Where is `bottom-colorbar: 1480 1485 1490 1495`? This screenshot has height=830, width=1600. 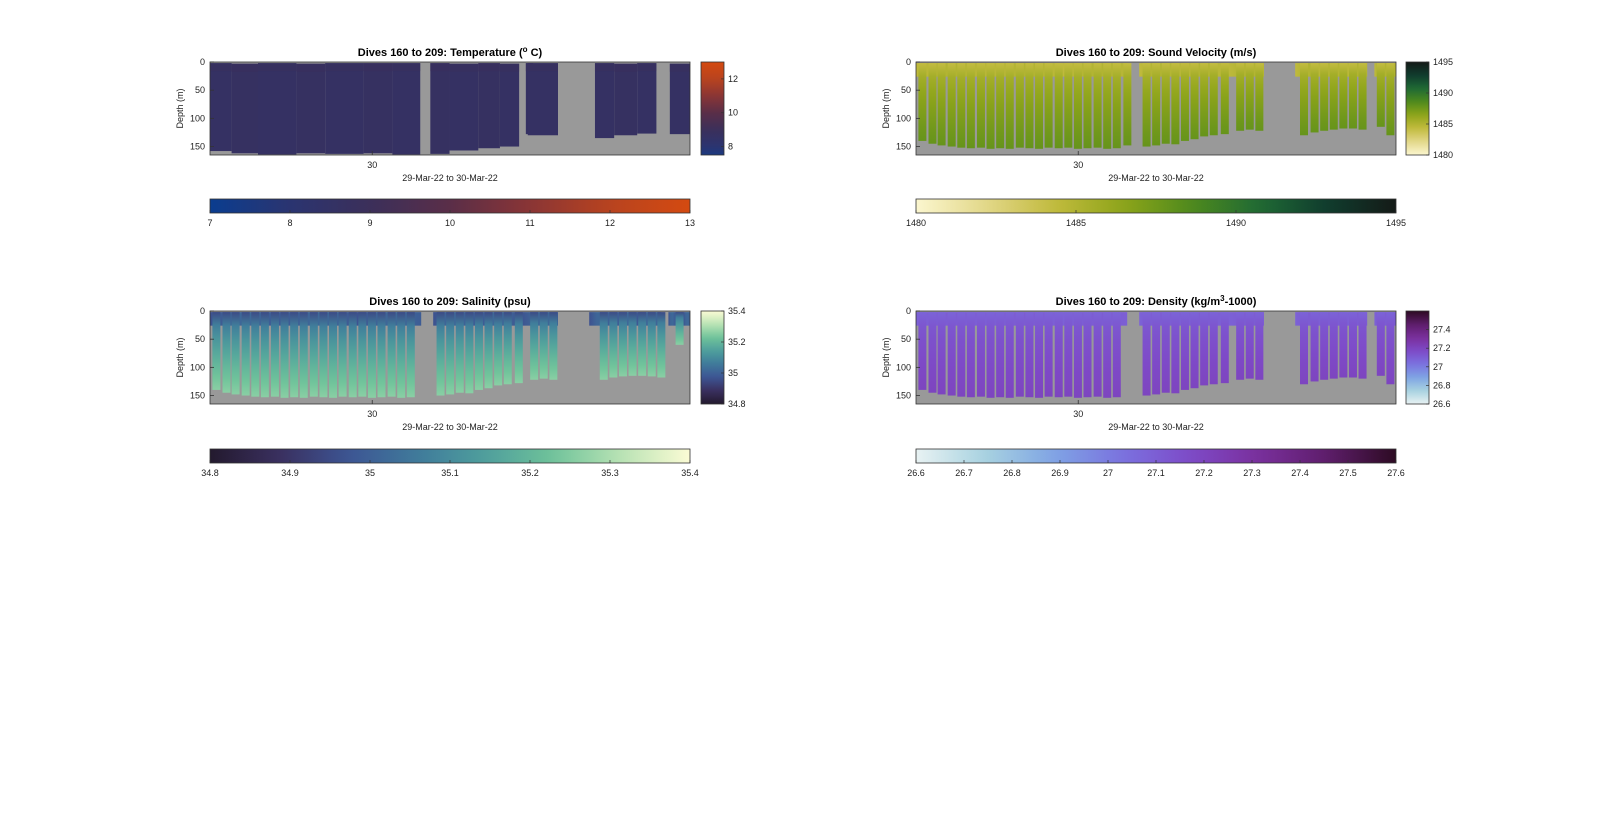
bottom-colorbar: 1480 1485 1490 1495 is located at coordinates (1156, 213).